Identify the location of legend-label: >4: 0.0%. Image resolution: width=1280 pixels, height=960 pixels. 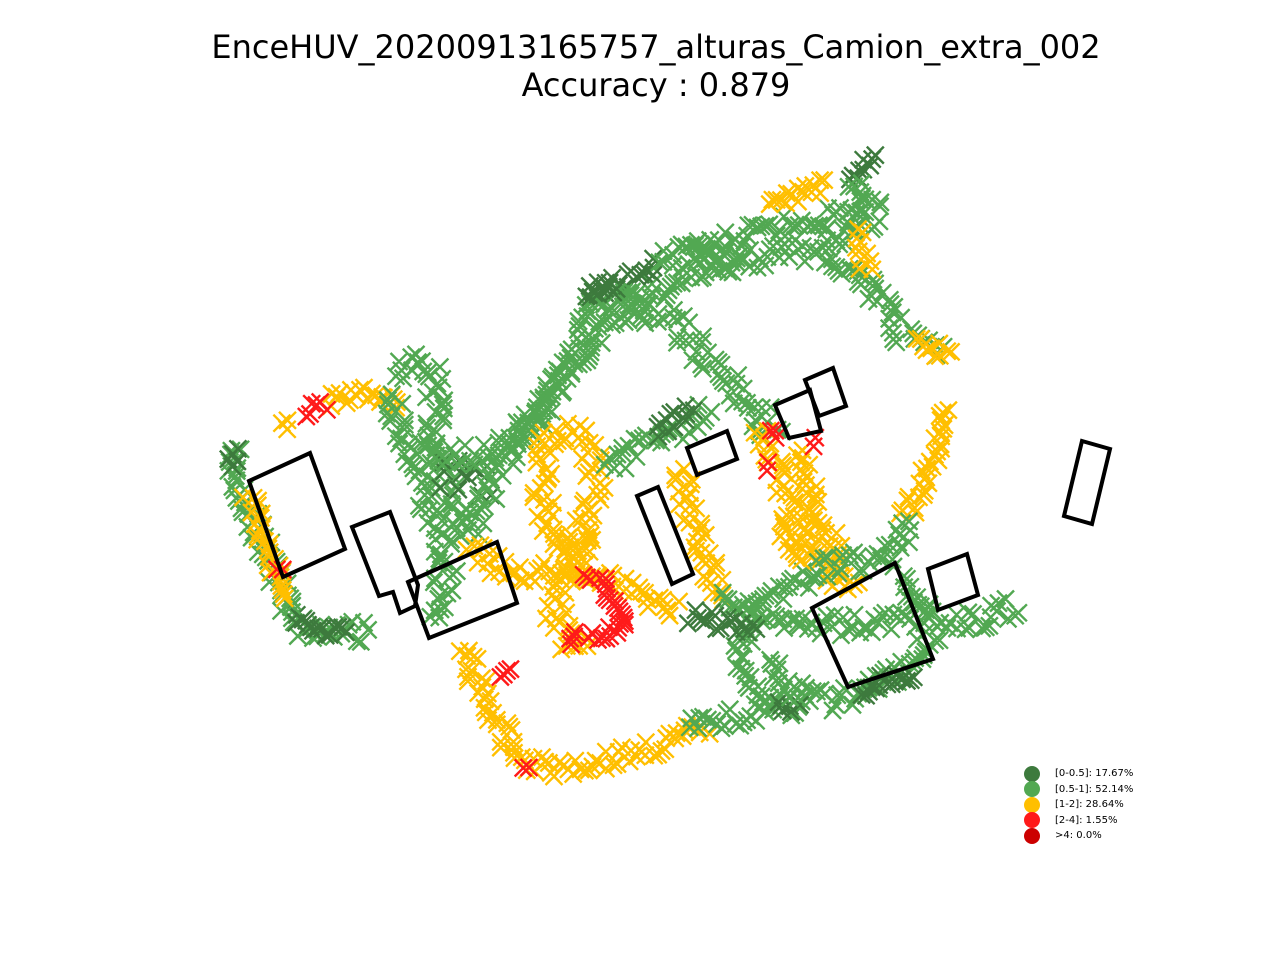
(1078, 836).